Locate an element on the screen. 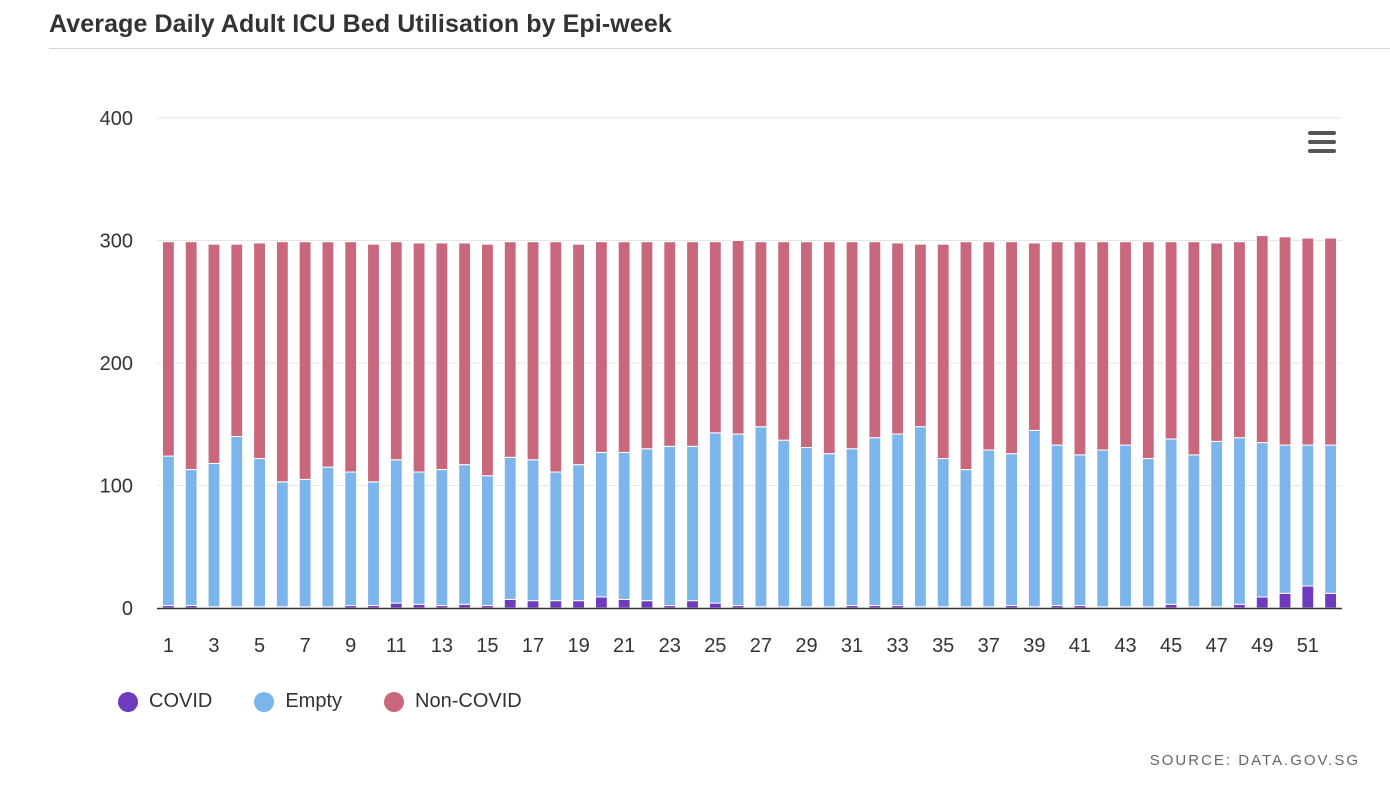 The width and height of the screenshot is (1390, 806). chart-menu-button is located at coordinates (1322, 143).